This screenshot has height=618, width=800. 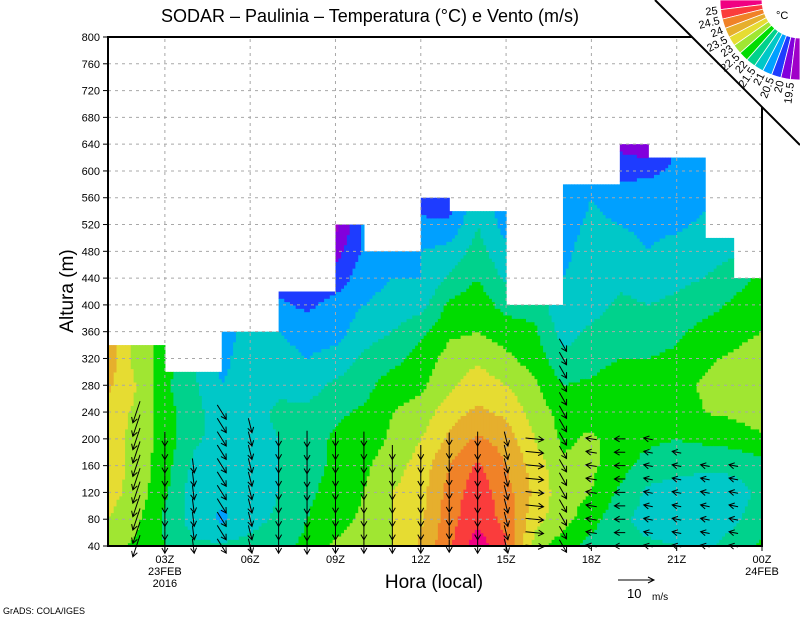 What do you see at coordinates (94, 520) in the screenshot?
I see `y-tick-label: 80` at bounding box center [94, 520].